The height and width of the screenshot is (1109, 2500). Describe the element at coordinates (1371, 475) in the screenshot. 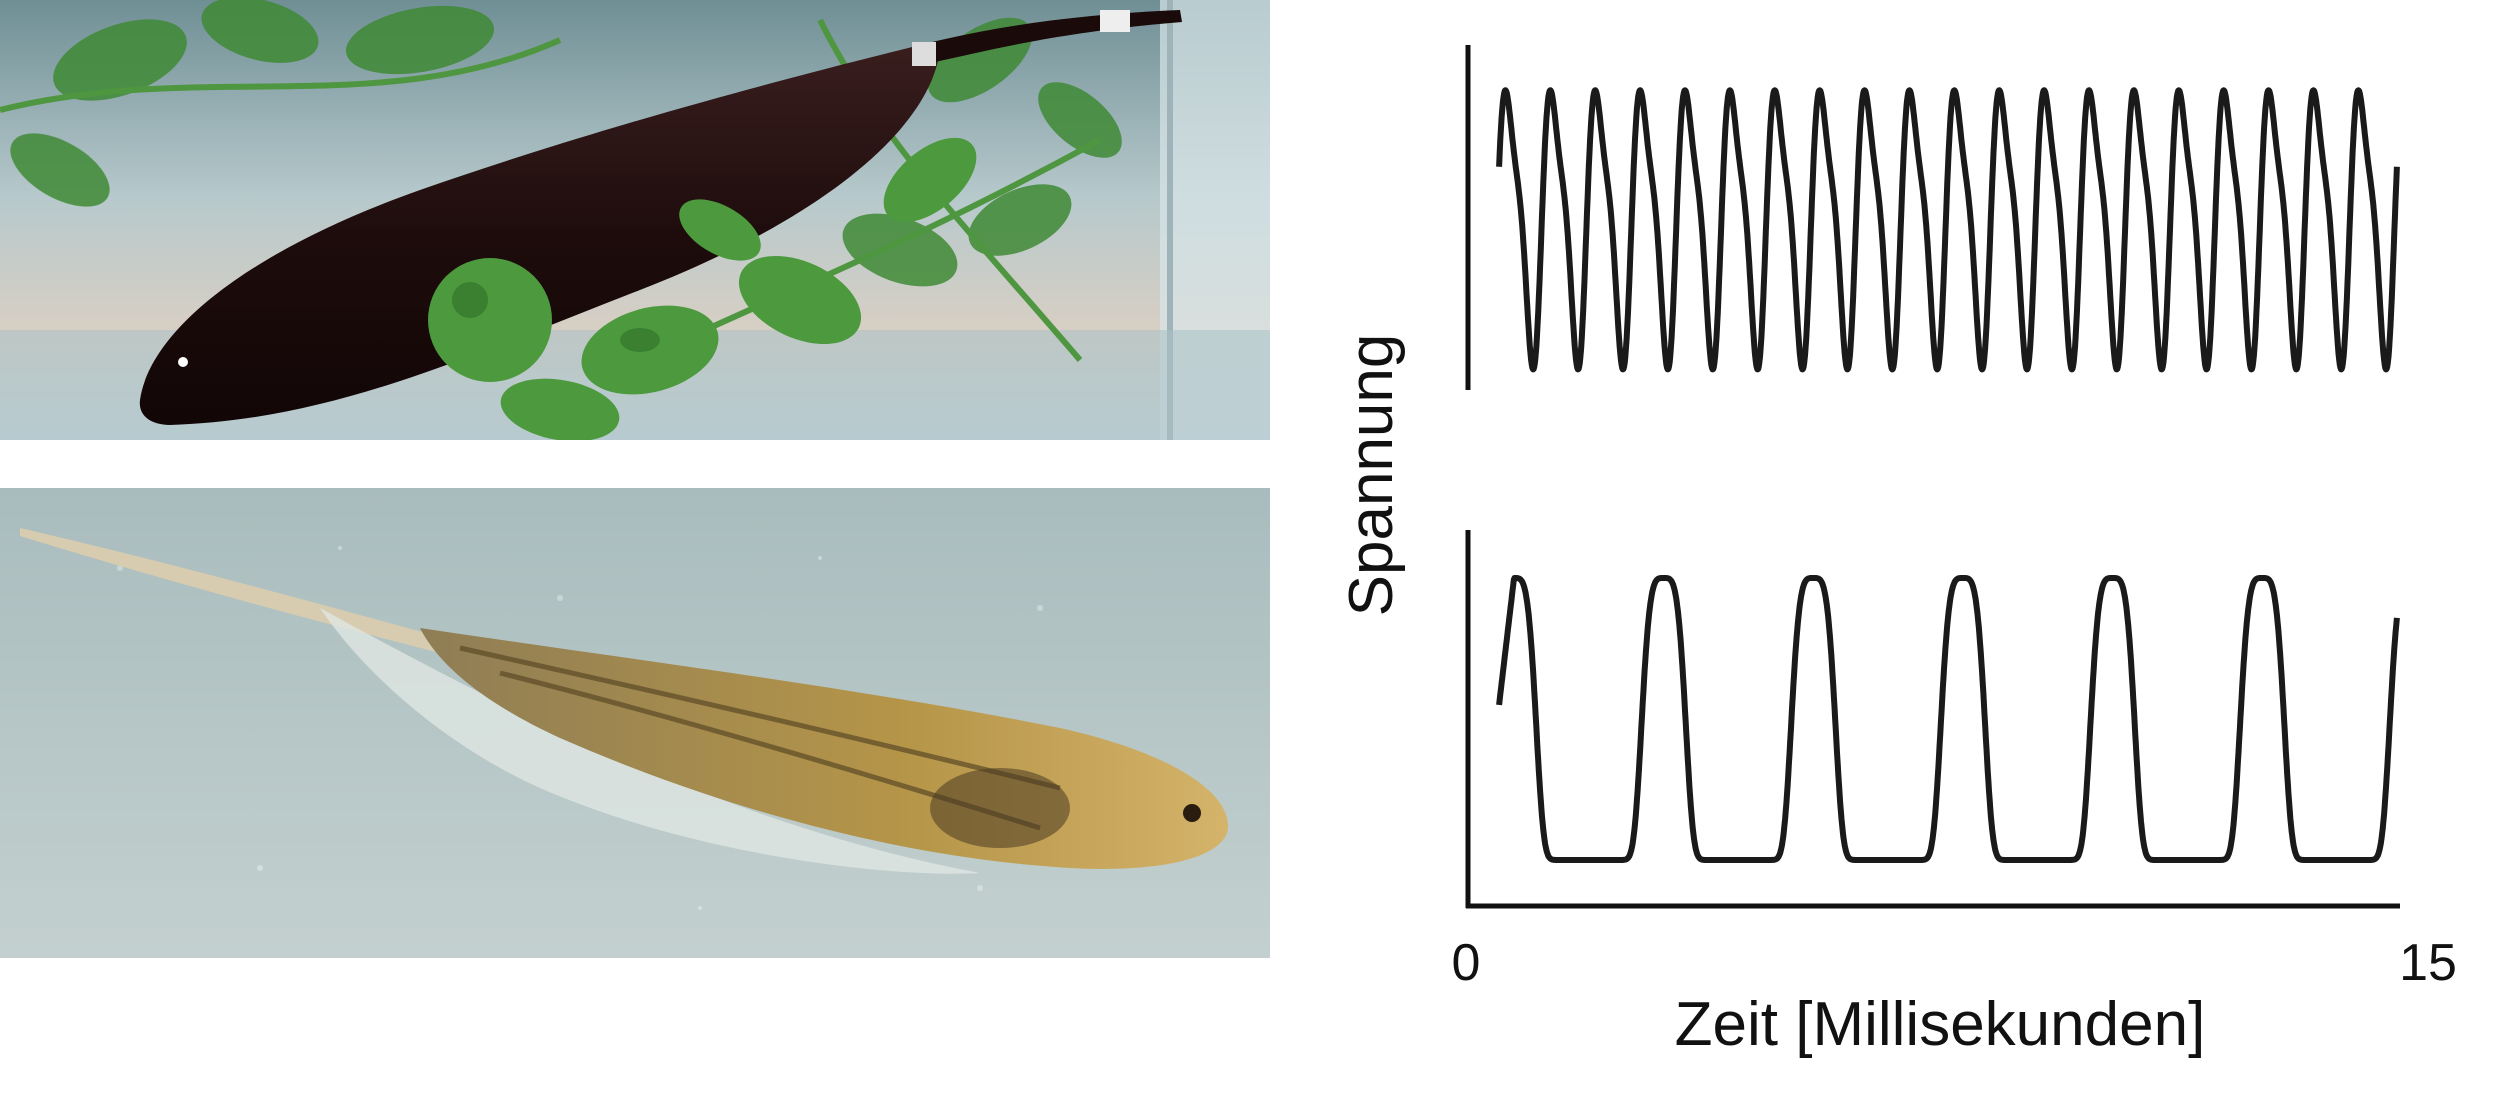

I see `y-axis-label: Spannung` at that location.